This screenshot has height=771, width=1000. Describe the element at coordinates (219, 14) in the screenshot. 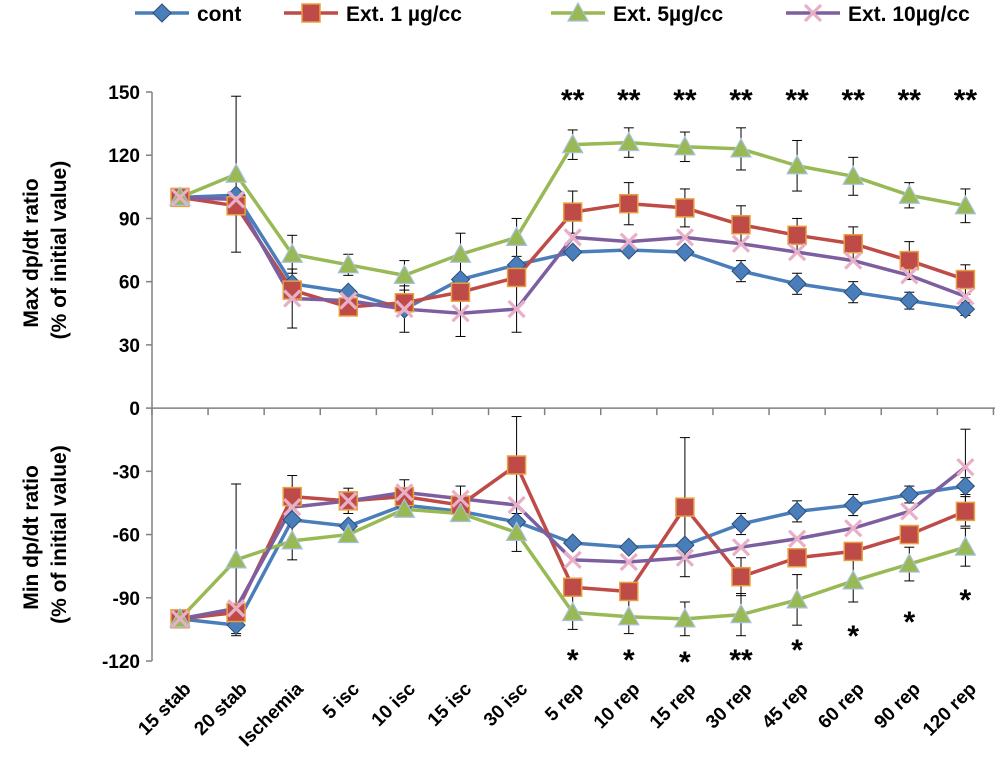

I see `legend-label: cont` at that location.